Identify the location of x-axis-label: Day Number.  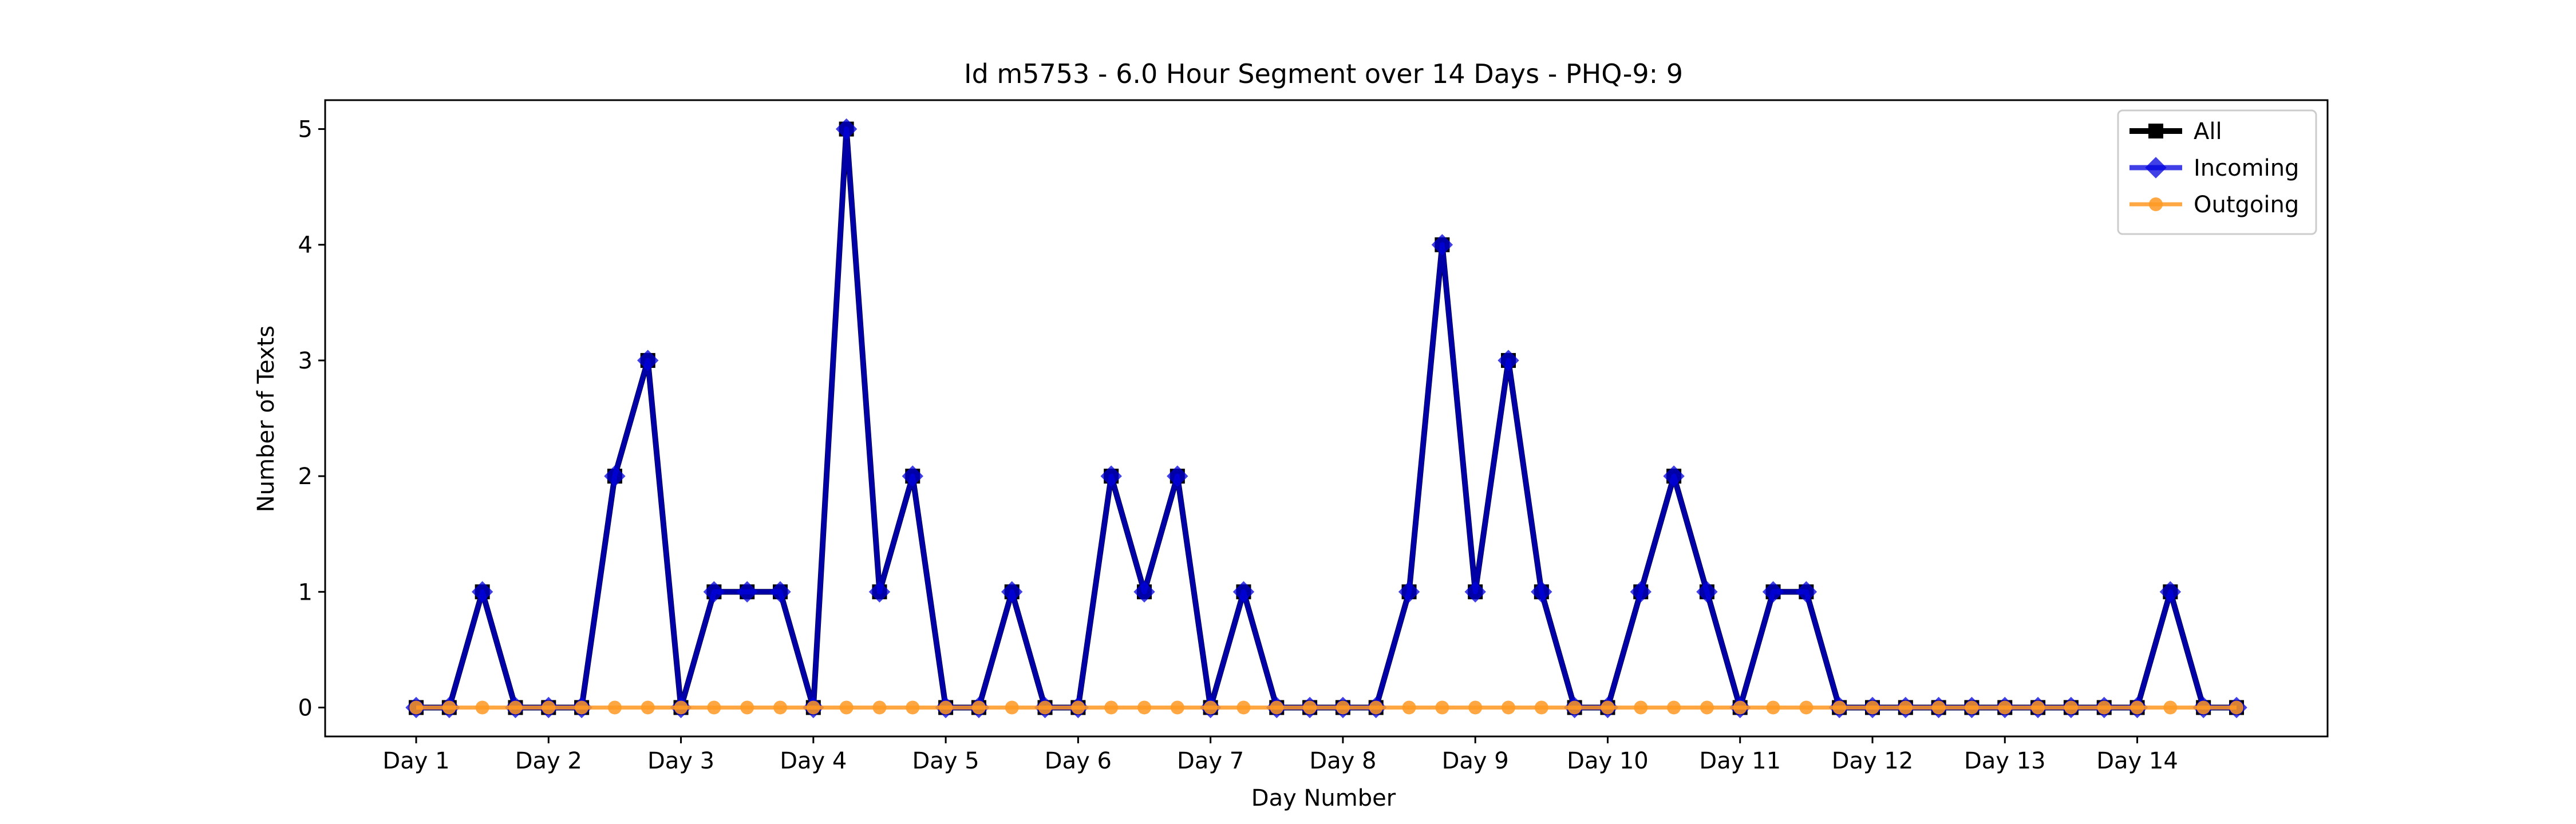
(1323, 798).